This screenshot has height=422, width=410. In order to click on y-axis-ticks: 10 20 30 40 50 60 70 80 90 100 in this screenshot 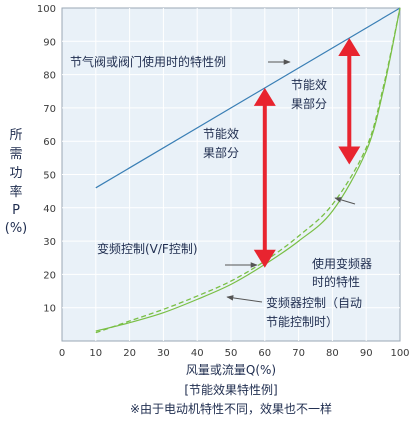, I will do `click(46, 159)`.